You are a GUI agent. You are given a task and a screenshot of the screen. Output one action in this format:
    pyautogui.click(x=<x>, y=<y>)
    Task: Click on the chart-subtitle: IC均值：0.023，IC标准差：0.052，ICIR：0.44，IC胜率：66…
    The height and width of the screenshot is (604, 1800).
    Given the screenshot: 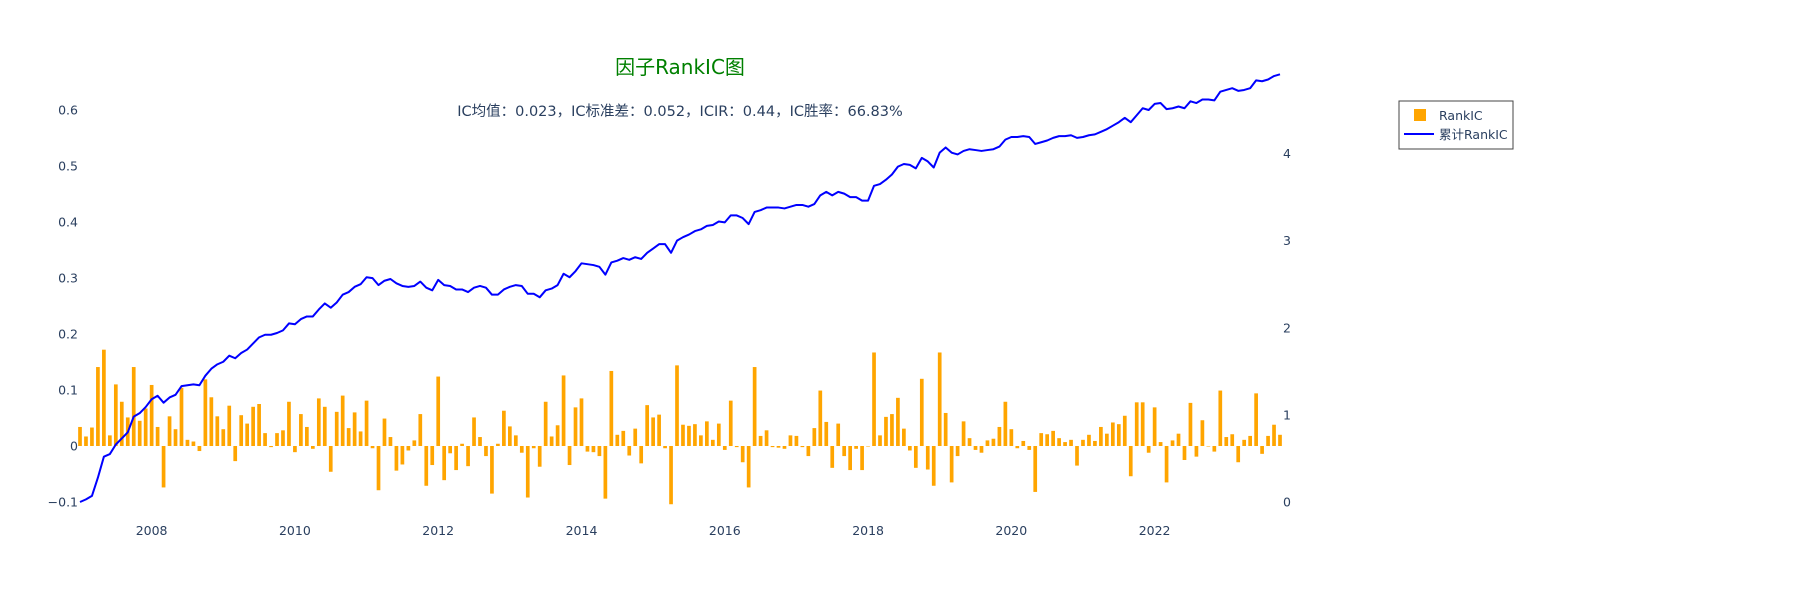 What is the action you would take?
    pyautogui.click(x=680, y=111)
    